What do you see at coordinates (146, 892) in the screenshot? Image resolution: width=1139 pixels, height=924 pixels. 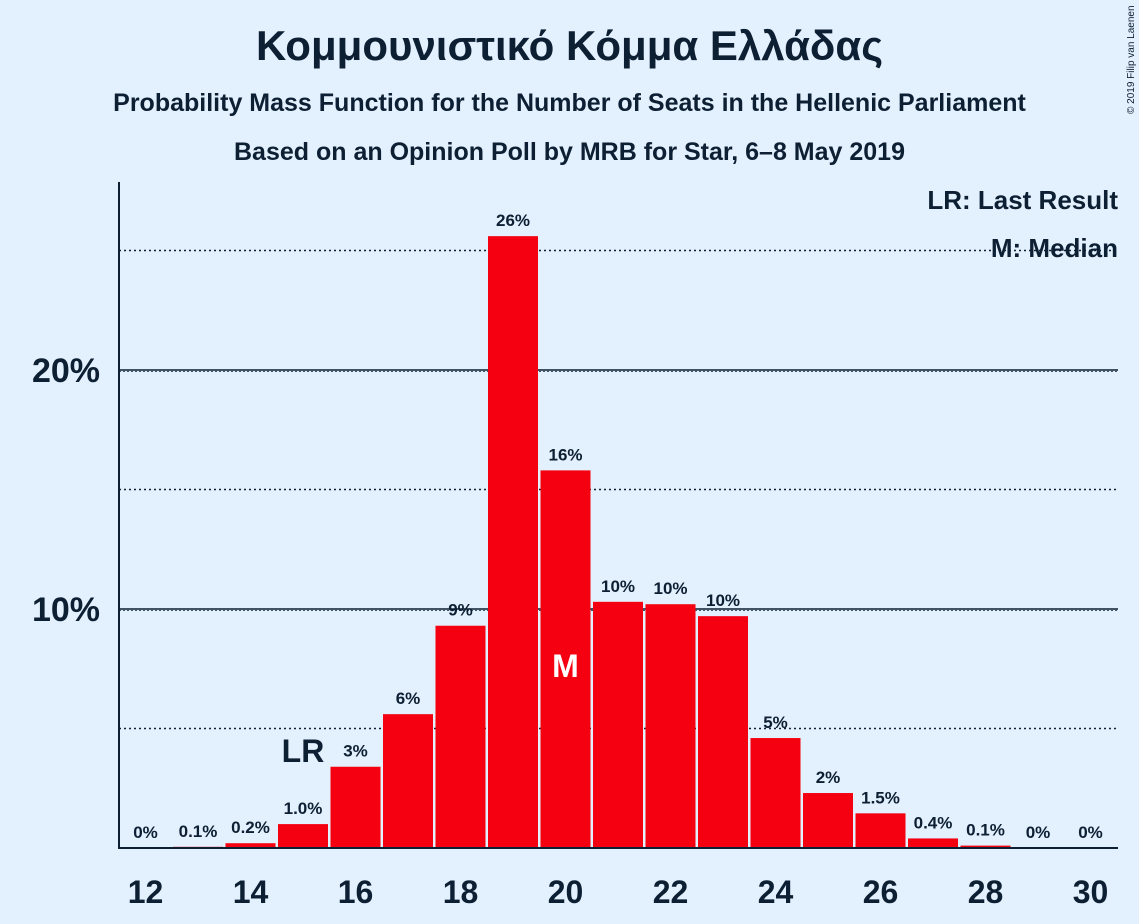 I see `x-tick-label: 12` at bounding box center [146, 892].